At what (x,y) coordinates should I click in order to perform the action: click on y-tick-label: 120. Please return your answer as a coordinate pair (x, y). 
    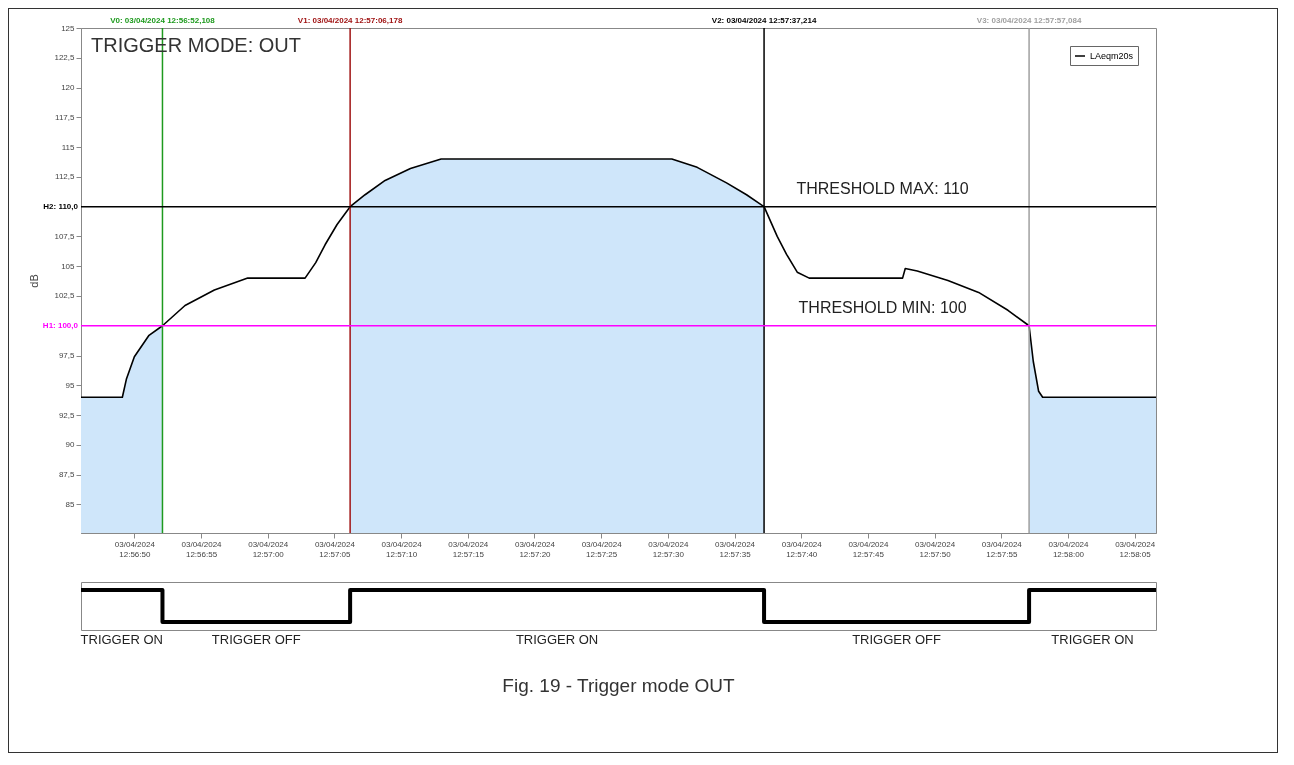
    Looking at the image, I should click on (68, 88).